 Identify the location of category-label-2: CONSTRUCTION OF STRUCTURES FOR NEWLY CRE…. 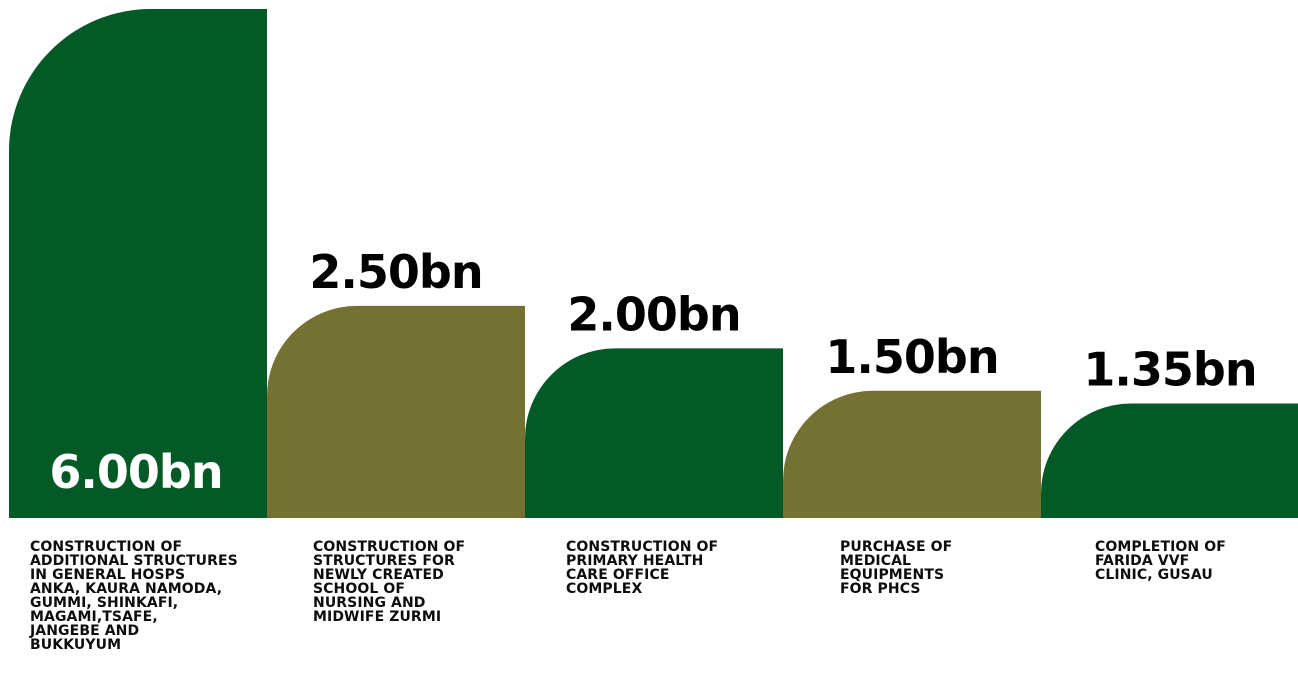
(389, 582).